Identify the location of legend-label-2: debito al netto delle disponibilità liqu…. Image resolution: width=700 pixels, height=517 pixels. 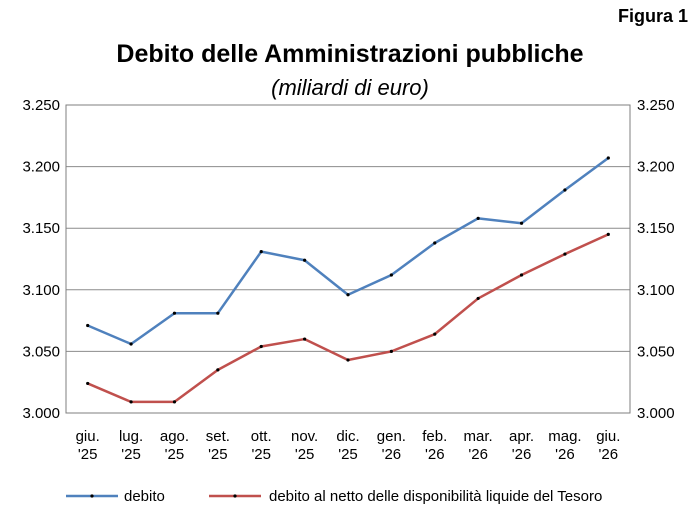
(435, 496).